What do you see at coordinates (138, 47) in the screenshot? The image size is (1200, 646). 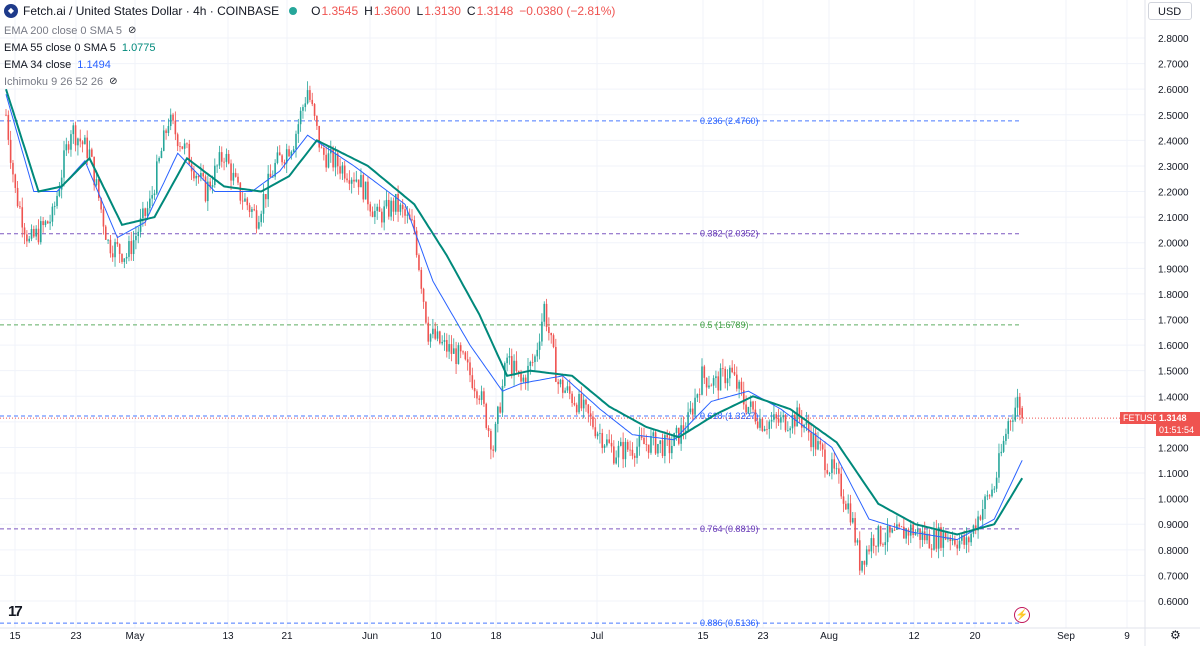 I see `indicator-value: 1.0775` at bounding box center [138, 47].